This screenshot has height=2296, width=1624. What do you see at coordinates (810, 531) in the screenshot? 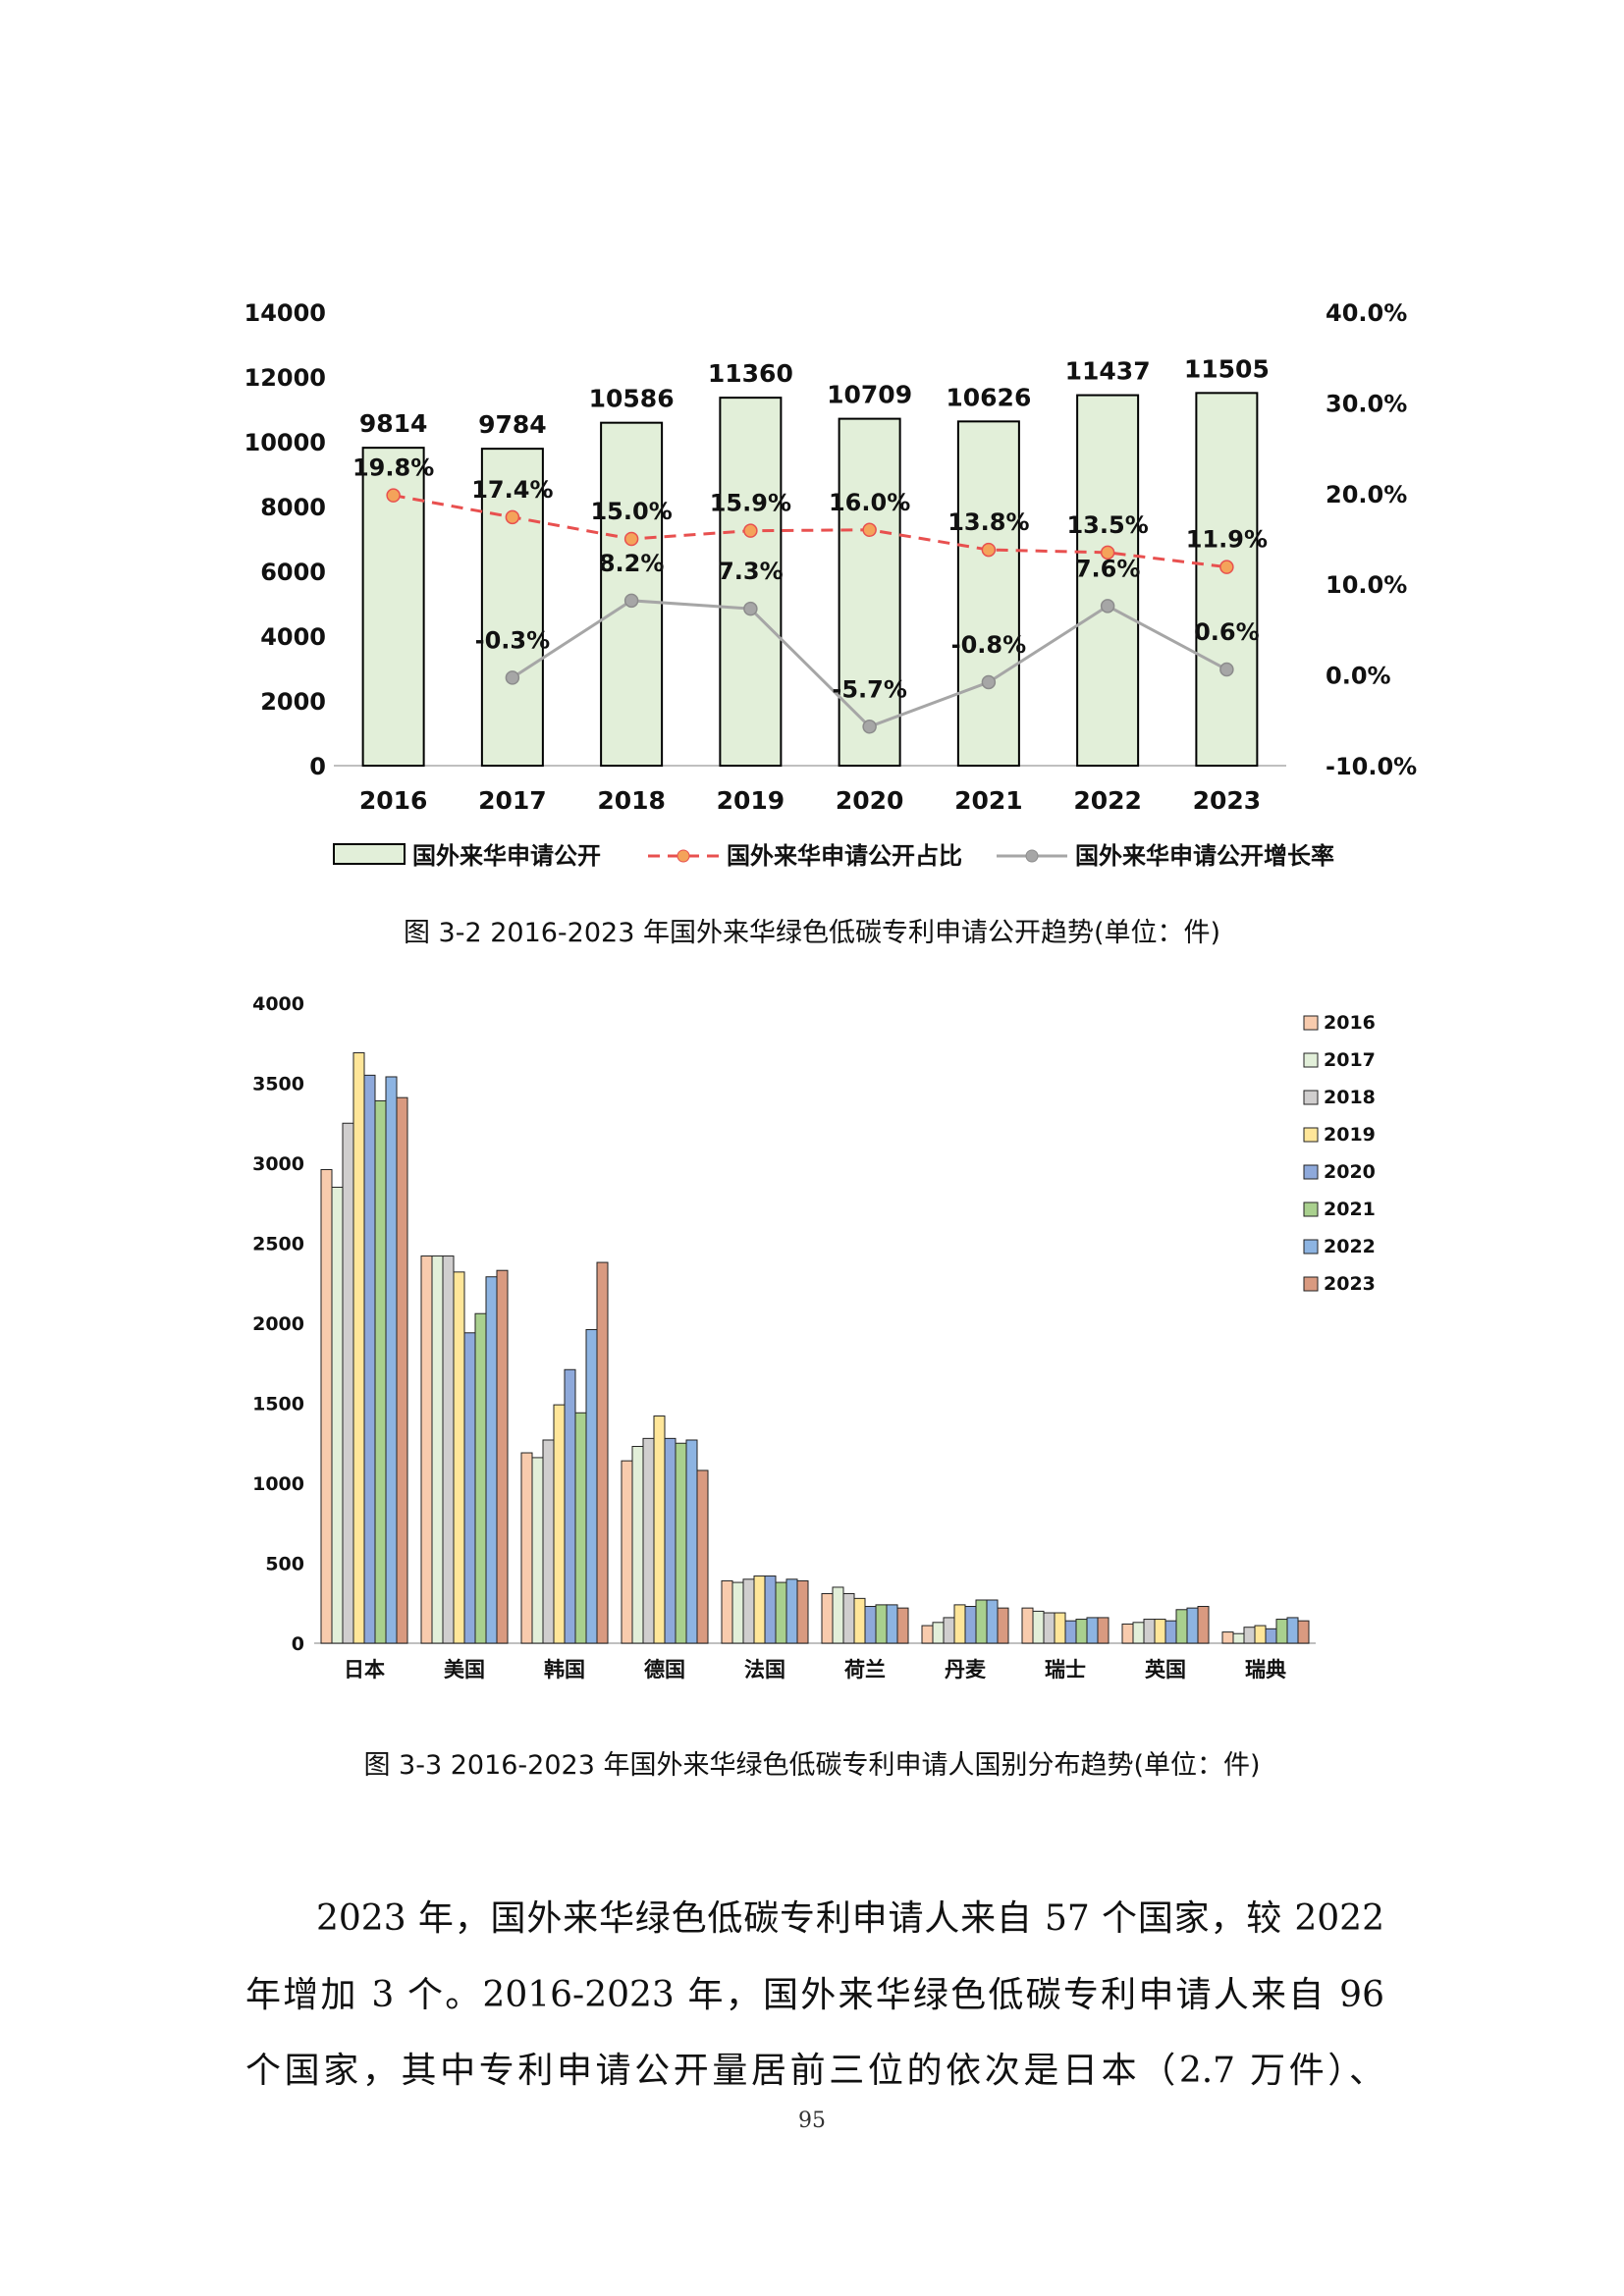
I see `share-line` at bounding box center [810, 531].